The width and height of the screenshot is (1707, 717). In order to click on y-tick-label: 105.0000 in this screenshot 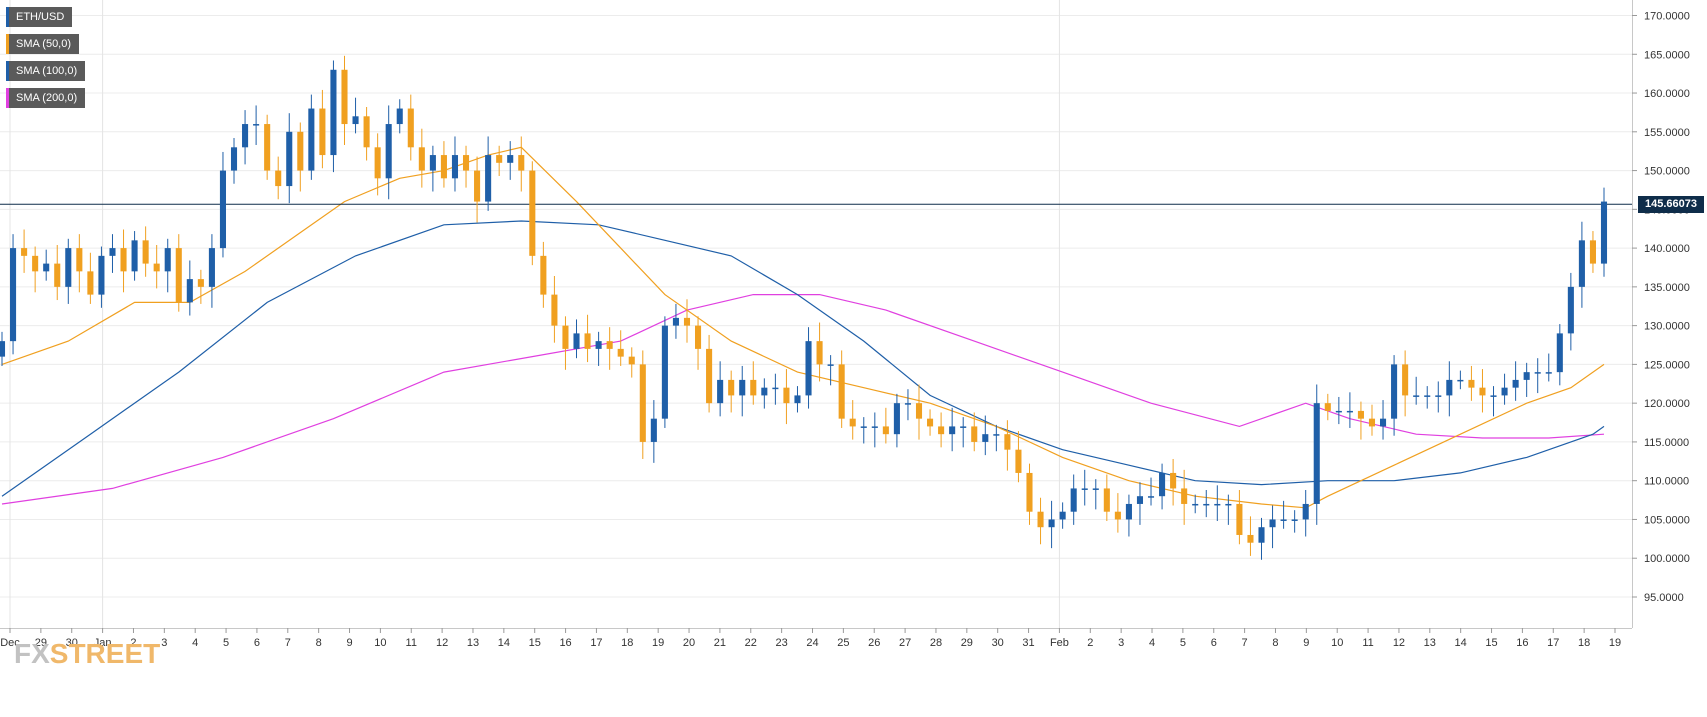, I will do `click(1667, 520)`.